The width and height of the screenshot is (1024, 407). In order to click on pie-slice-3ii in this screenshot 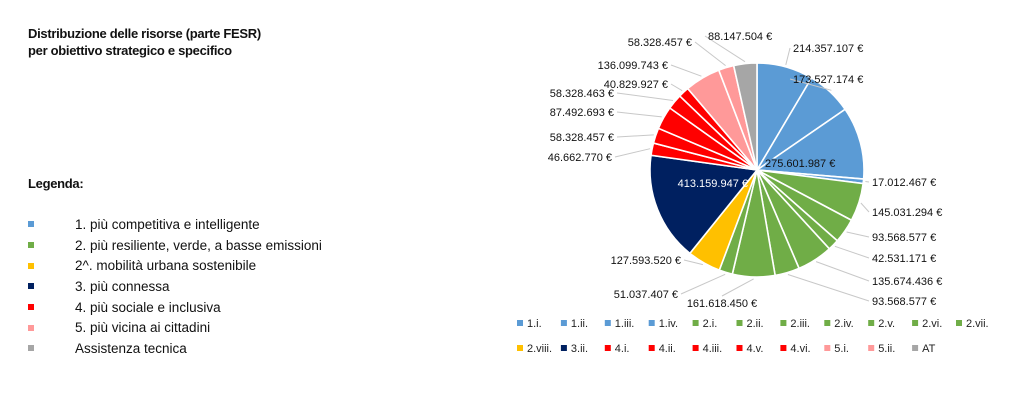, I will do `click(704, 204)`.